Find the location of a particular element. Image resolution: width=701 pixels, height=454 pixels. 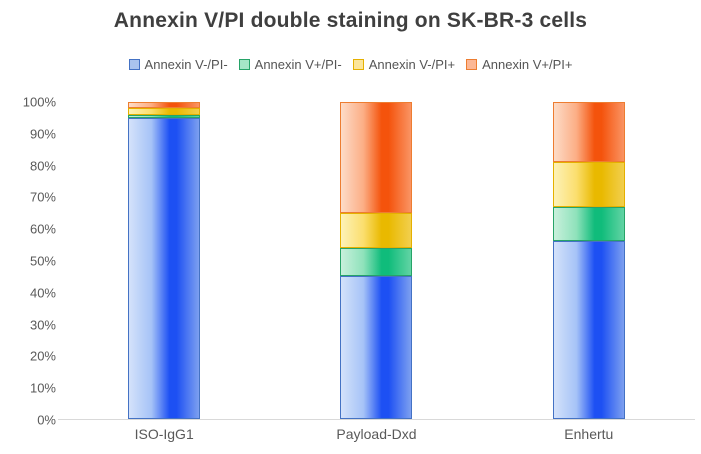

y-tick-label: 10% is located at coordinates (42, 388).